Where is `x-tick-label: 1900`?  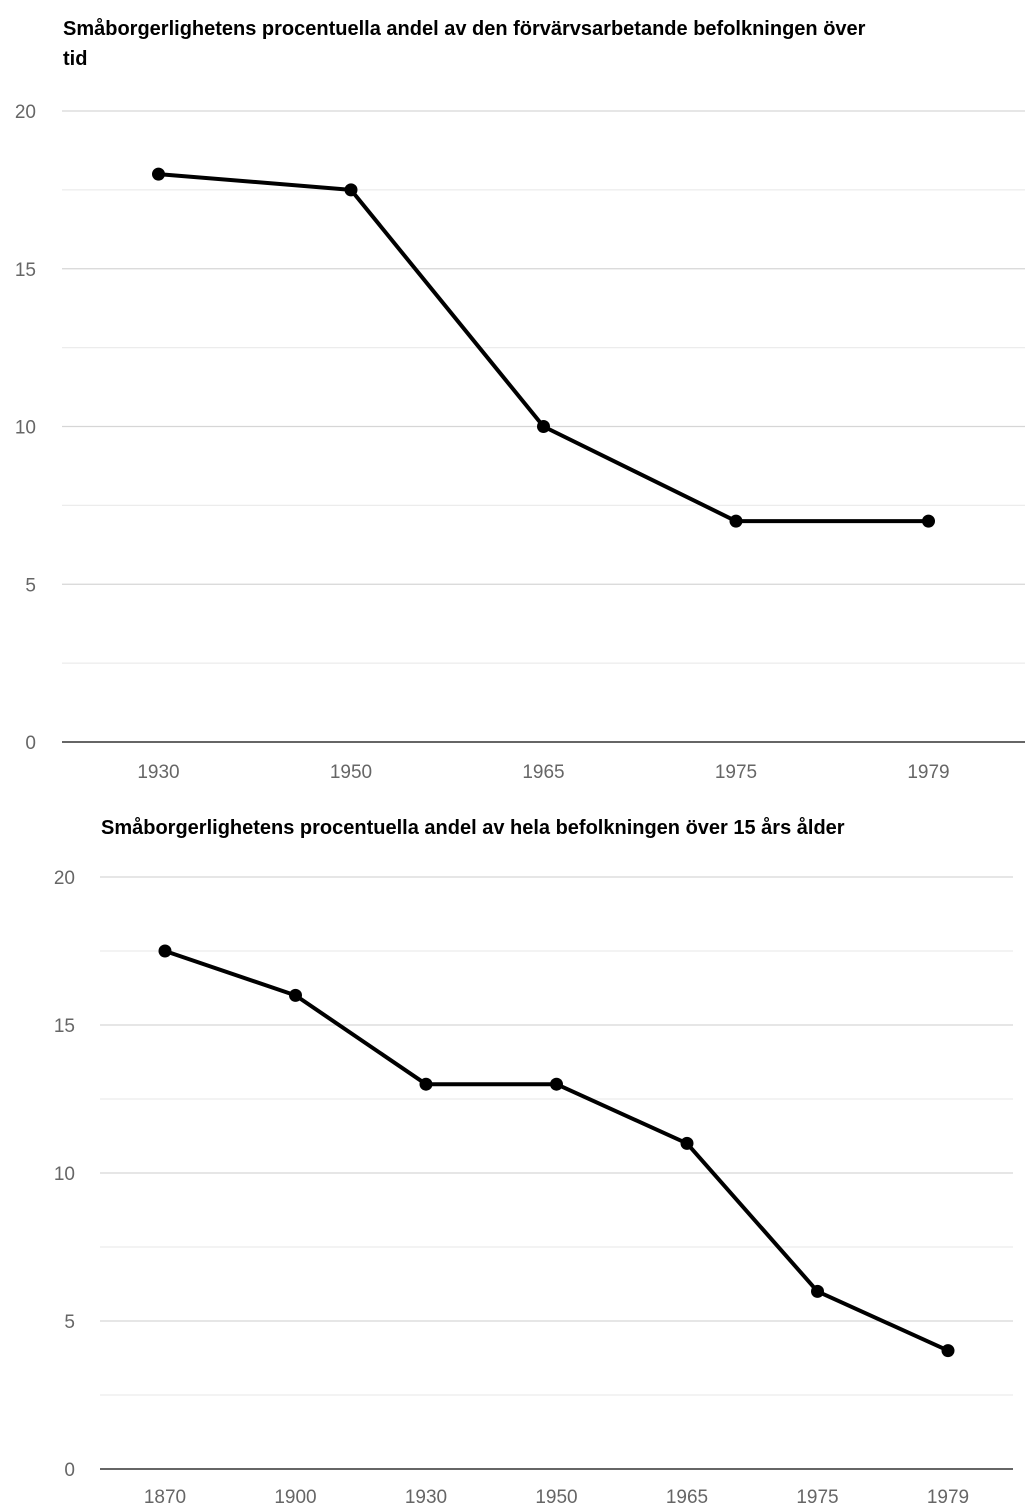 x-tick-label: 1900 is located at coordinates (295, 1496).